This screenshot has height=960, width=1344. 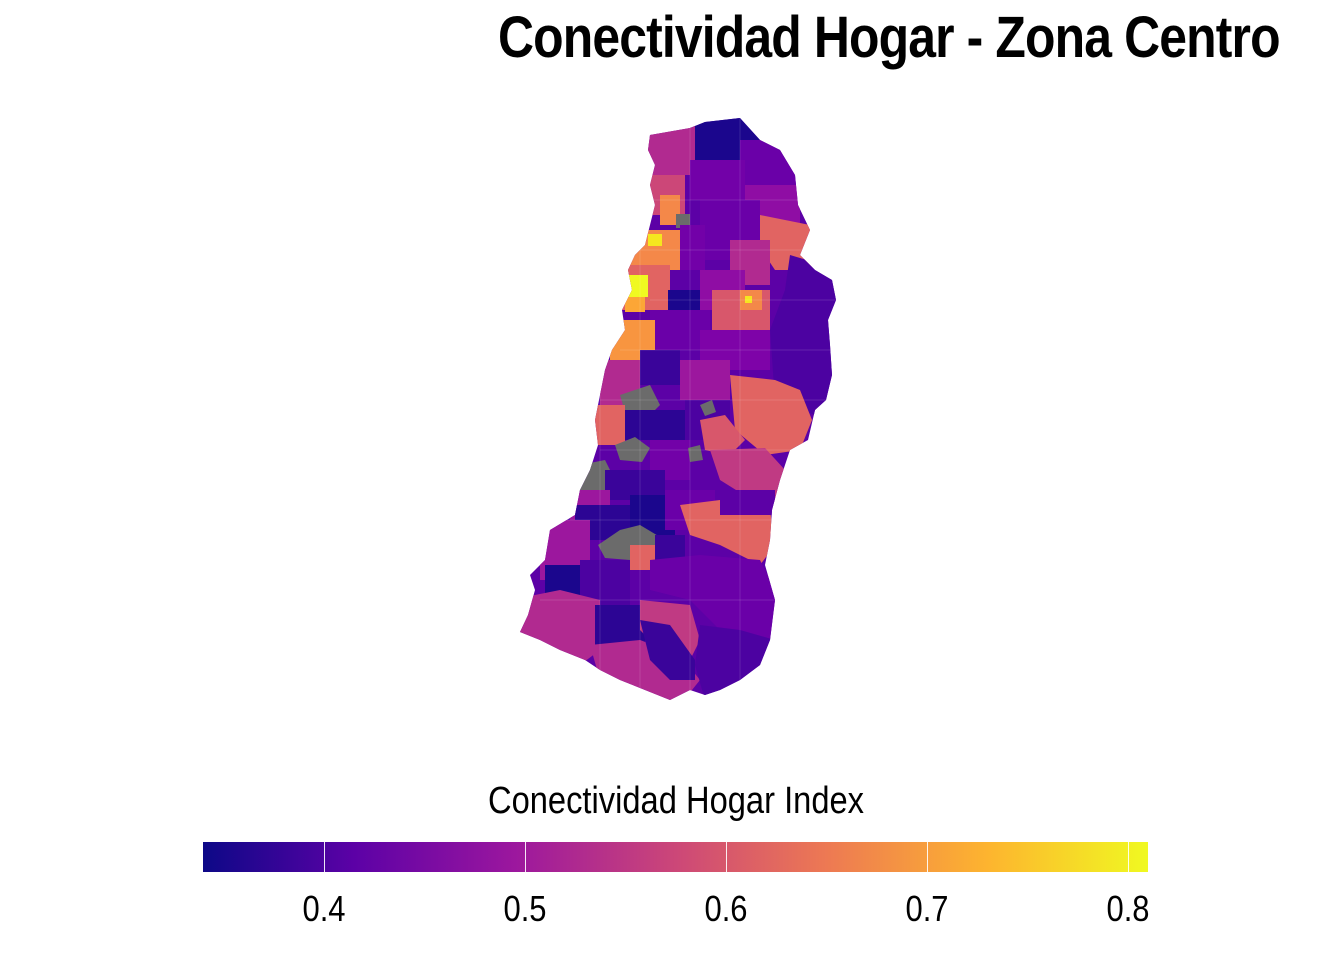 I want to click on legend-tick-label: 0.8, so click(x=1128, y=908).